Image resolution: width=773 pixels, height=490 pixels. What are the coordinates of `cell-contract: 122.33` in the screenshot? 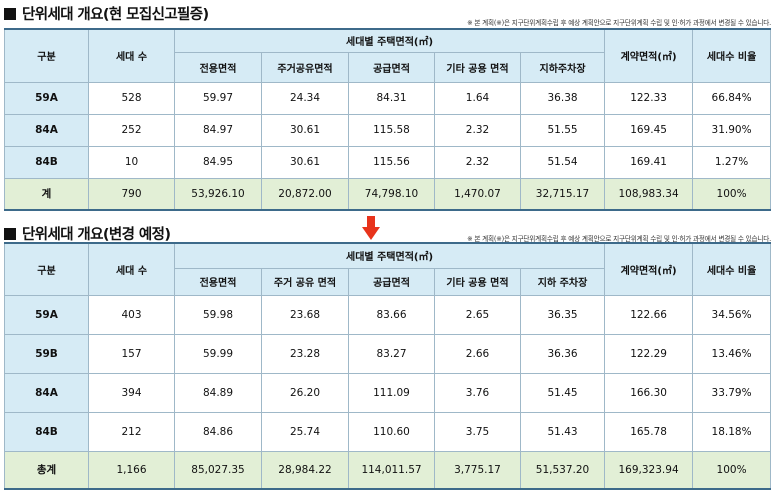 It's located at (649, 98).